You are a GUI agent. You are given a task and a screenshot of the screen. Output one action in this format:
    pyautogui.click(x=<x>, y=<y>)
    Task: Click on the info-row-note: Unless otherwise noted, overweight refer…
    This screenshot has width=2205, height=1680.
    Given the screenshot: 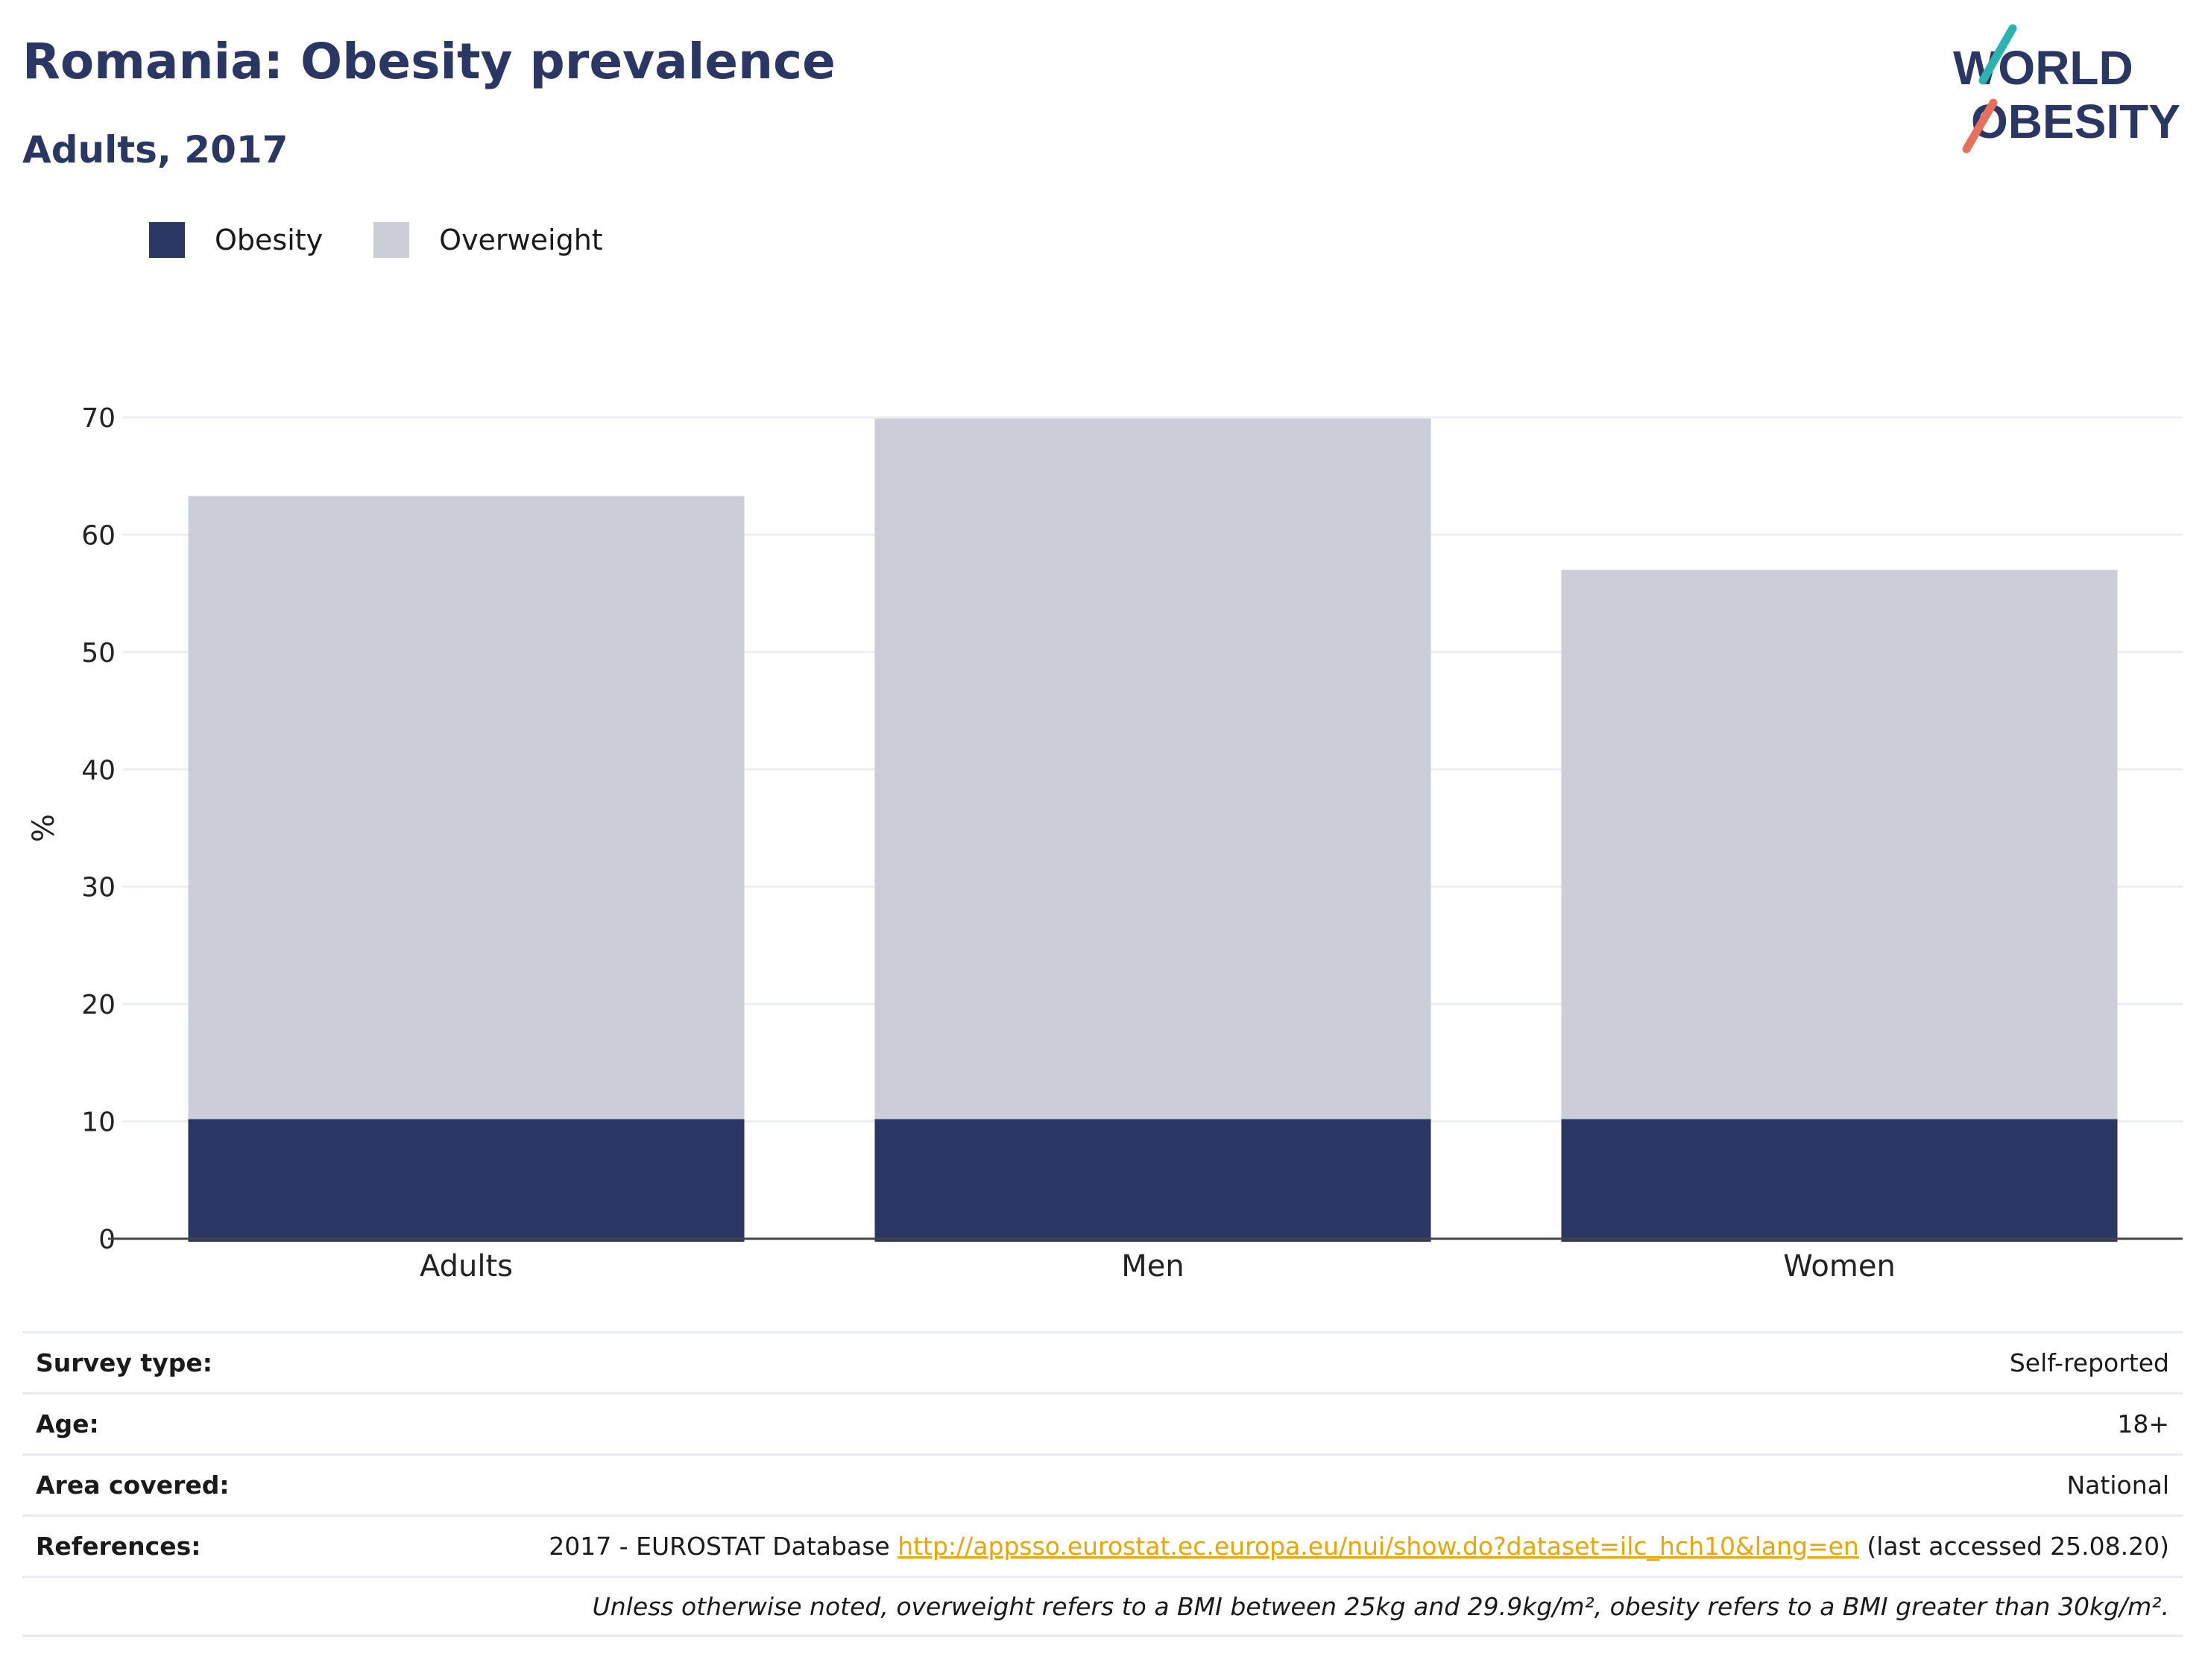 What is the action you would take?
    pyautogui.click(x=1102, y=1606)
    